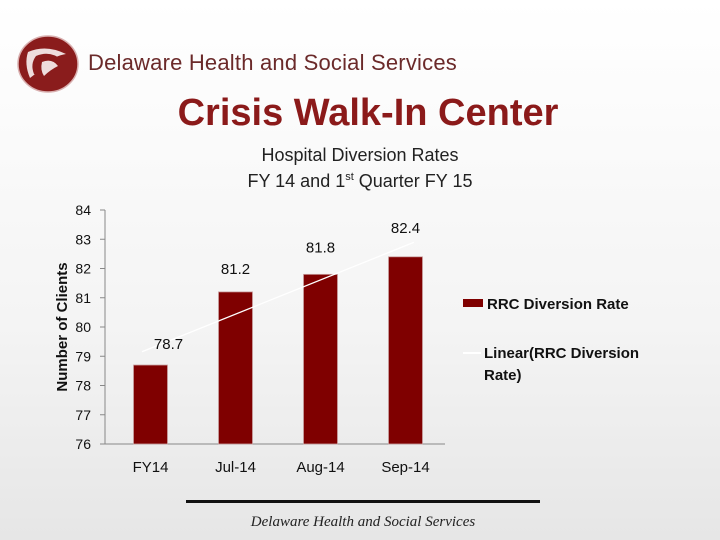 The height and width of the screenshot is (540, 720). I want to click on y-tick-label: 77, so click(83, 415).